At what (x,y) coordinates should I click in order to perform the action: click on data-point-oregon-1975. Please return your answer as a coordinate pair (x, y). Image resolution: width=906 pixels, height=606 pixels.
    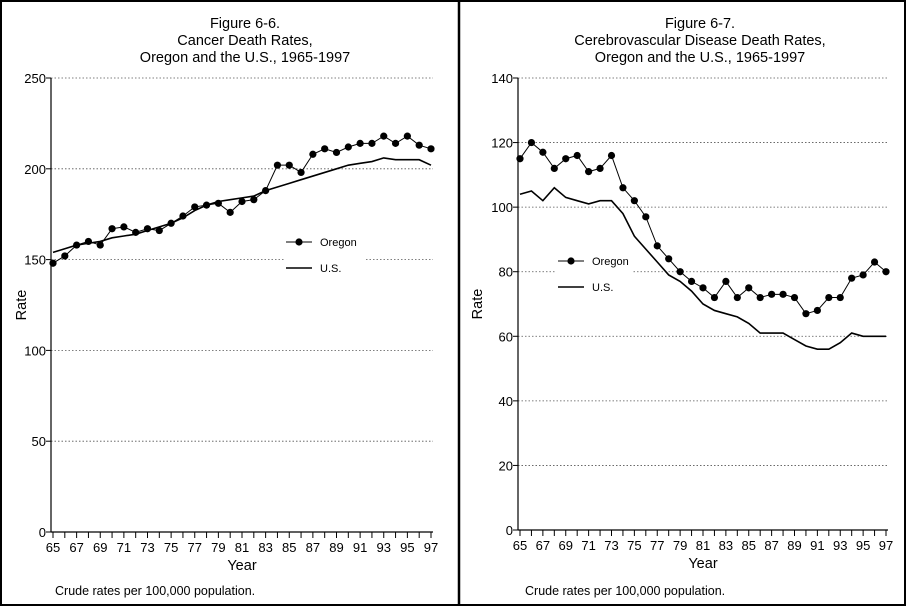
    Looking at the image, I should click on (634, 201).